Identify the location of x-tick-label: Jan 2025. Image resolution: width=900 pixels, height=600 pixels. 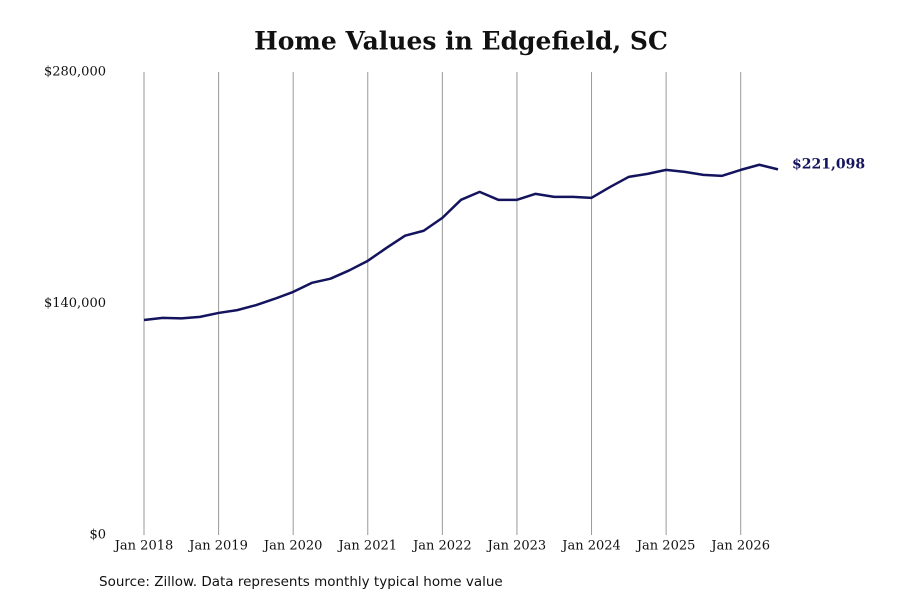
(665, 546).